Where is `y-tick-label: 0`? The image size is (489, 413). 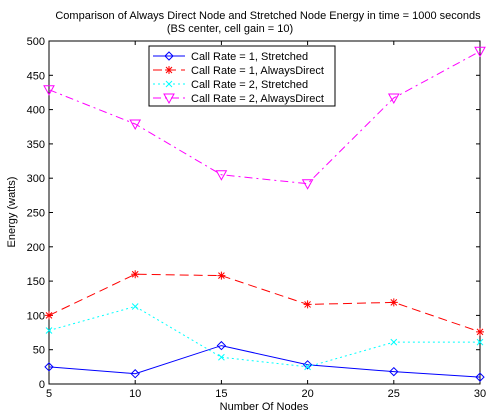
y-tick-label: 0 is located at coordinates (42, 385).